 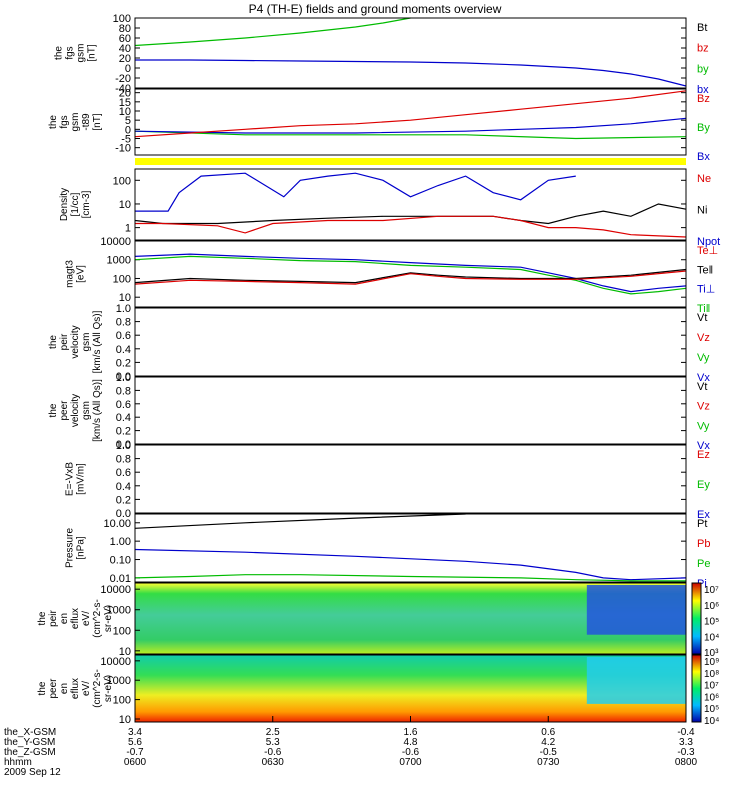 I want to click on legend-entry: Npot, so click(x=708, y=242).